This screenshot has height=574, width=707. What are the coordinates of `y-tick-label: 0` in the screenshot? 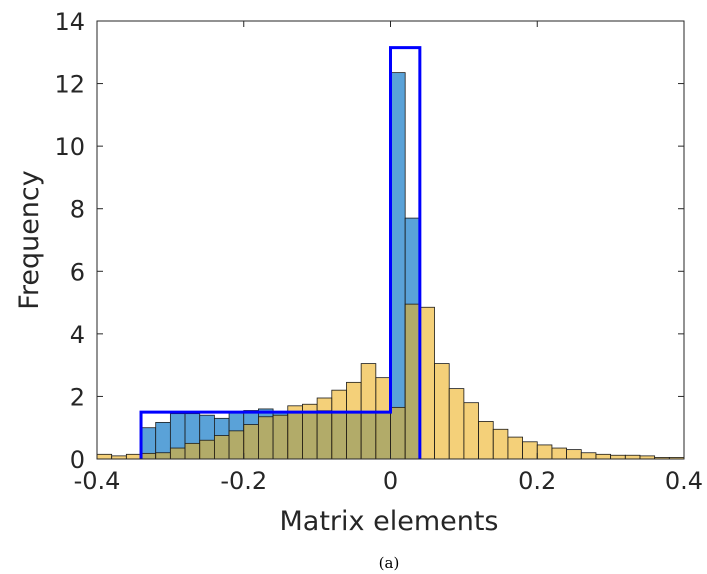 It's located at (77, 460).